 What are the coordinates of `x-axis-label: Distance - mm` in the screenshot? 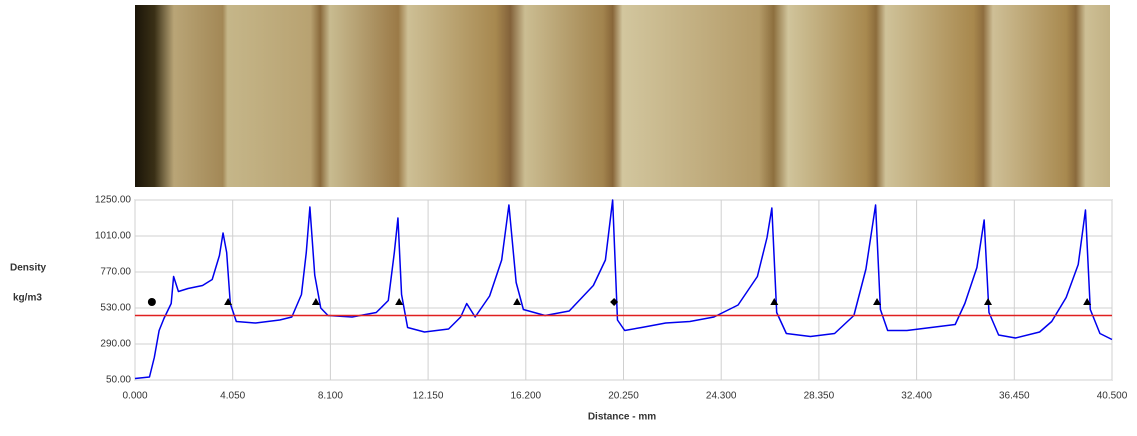 It's located at (622, 417).